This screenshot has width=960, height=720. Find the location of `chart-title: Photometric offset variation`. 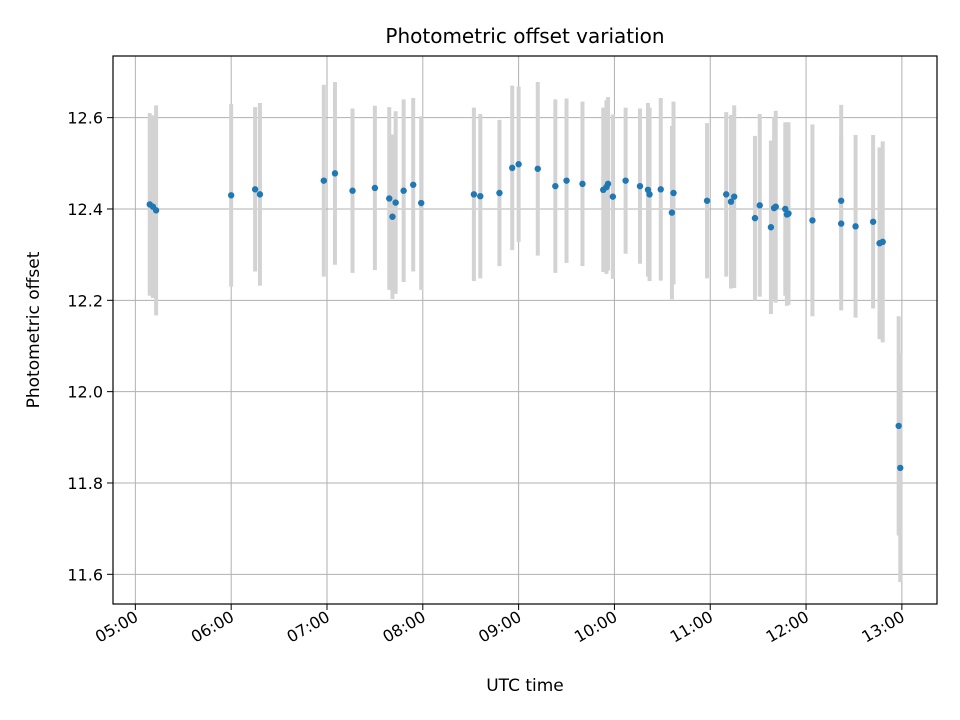

chart-title: Photometric offset variation is located at coordinates (524, 36).